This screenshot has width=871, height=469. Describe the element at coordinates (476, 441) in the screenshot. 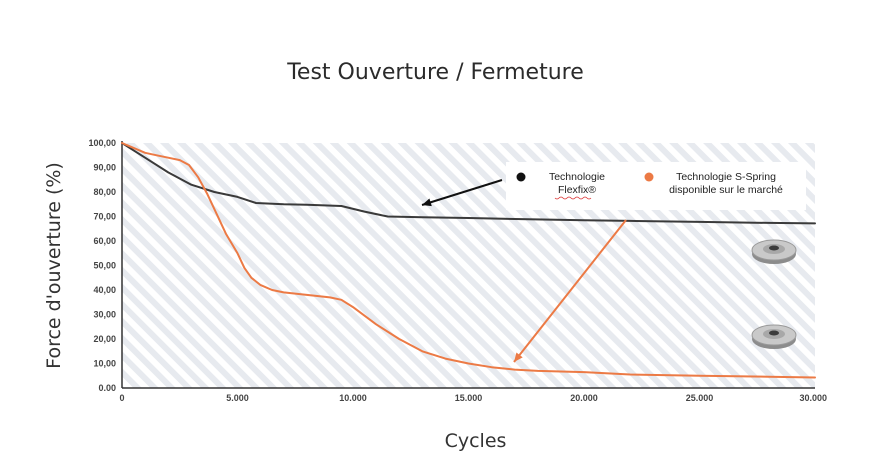

I see `x-axis-title: Cycles` at that location.